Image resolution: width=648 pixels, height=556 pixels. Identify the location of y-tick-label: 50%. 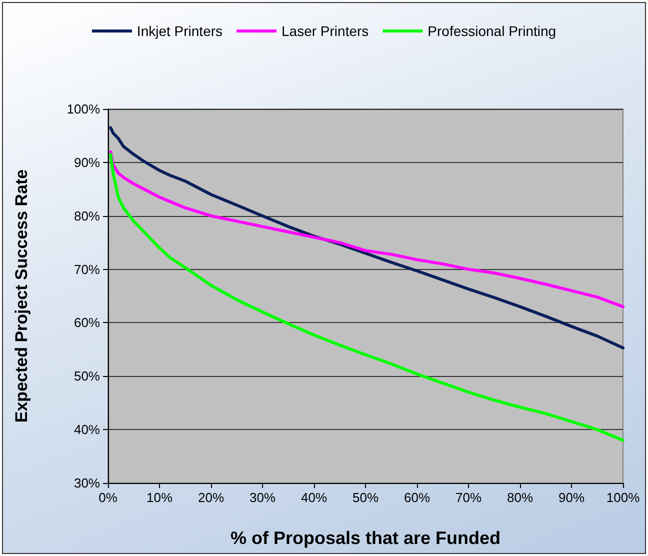
(87, 376).